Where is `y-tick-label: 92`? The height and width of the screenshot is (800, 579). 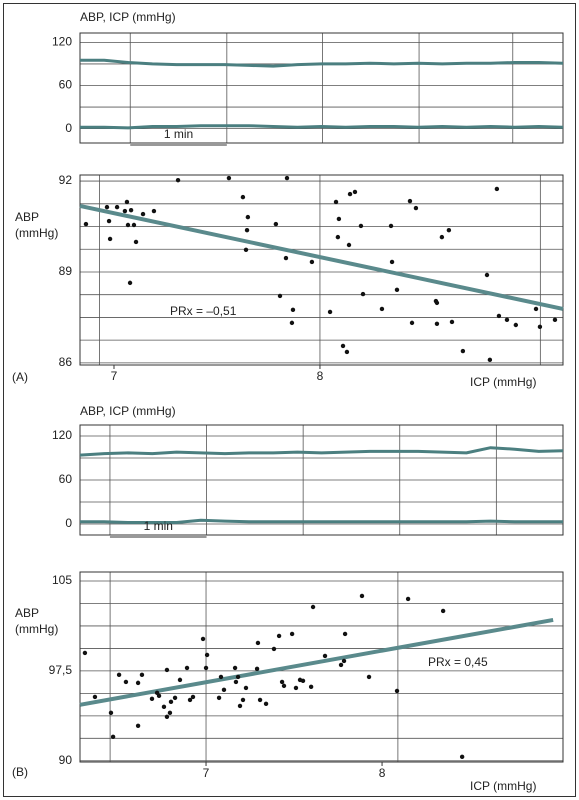 y-tick-label: 92 is located at coordinates (66, 180).